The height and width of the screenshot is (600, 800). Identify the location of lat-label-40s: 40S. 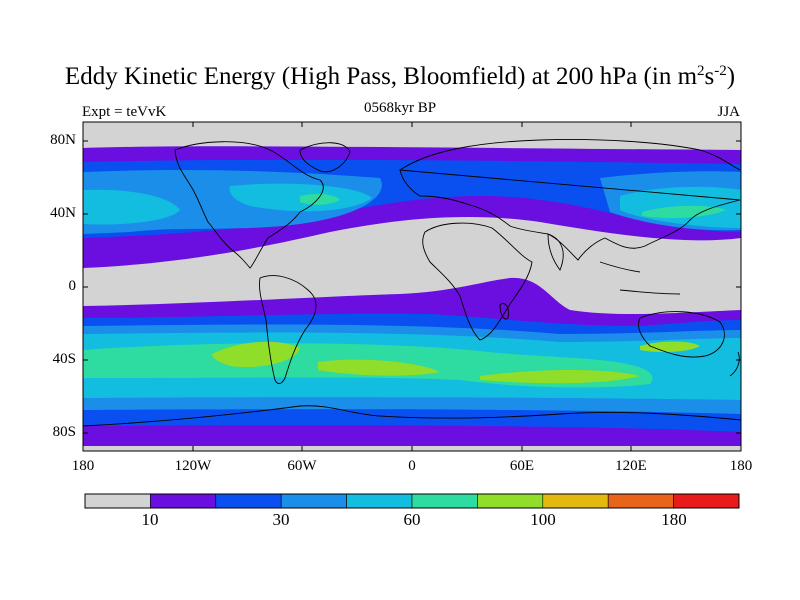
(64, 359).